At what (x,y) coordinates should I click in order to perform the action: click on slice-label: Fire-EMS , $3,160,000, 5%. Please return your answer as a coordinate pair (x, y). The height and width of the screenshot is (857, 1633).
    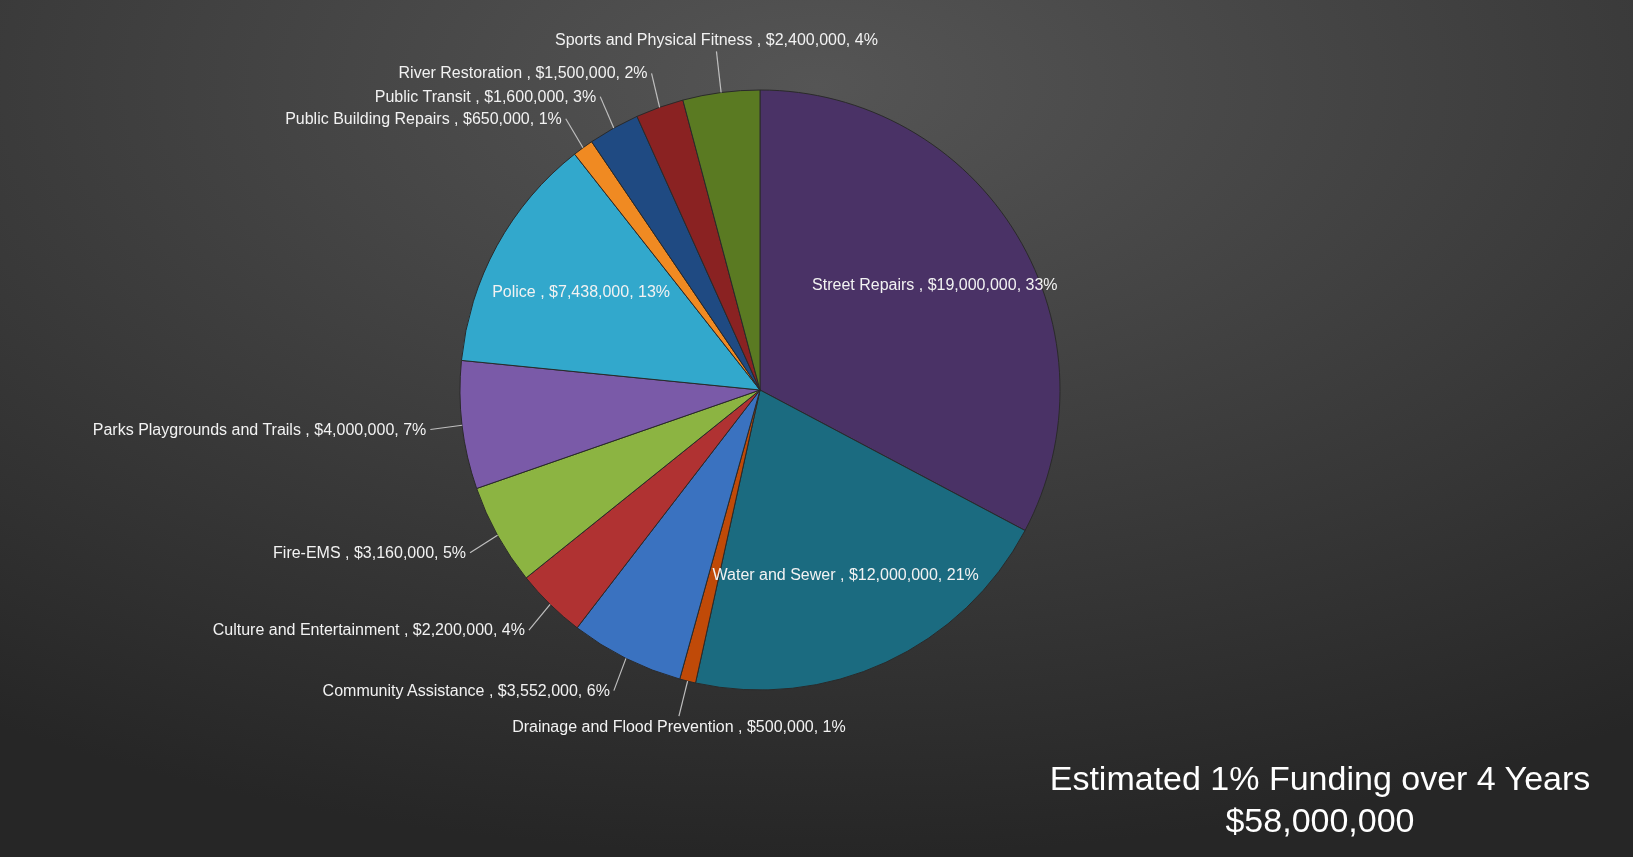
    Looking at the image, I should click on (370, 552).